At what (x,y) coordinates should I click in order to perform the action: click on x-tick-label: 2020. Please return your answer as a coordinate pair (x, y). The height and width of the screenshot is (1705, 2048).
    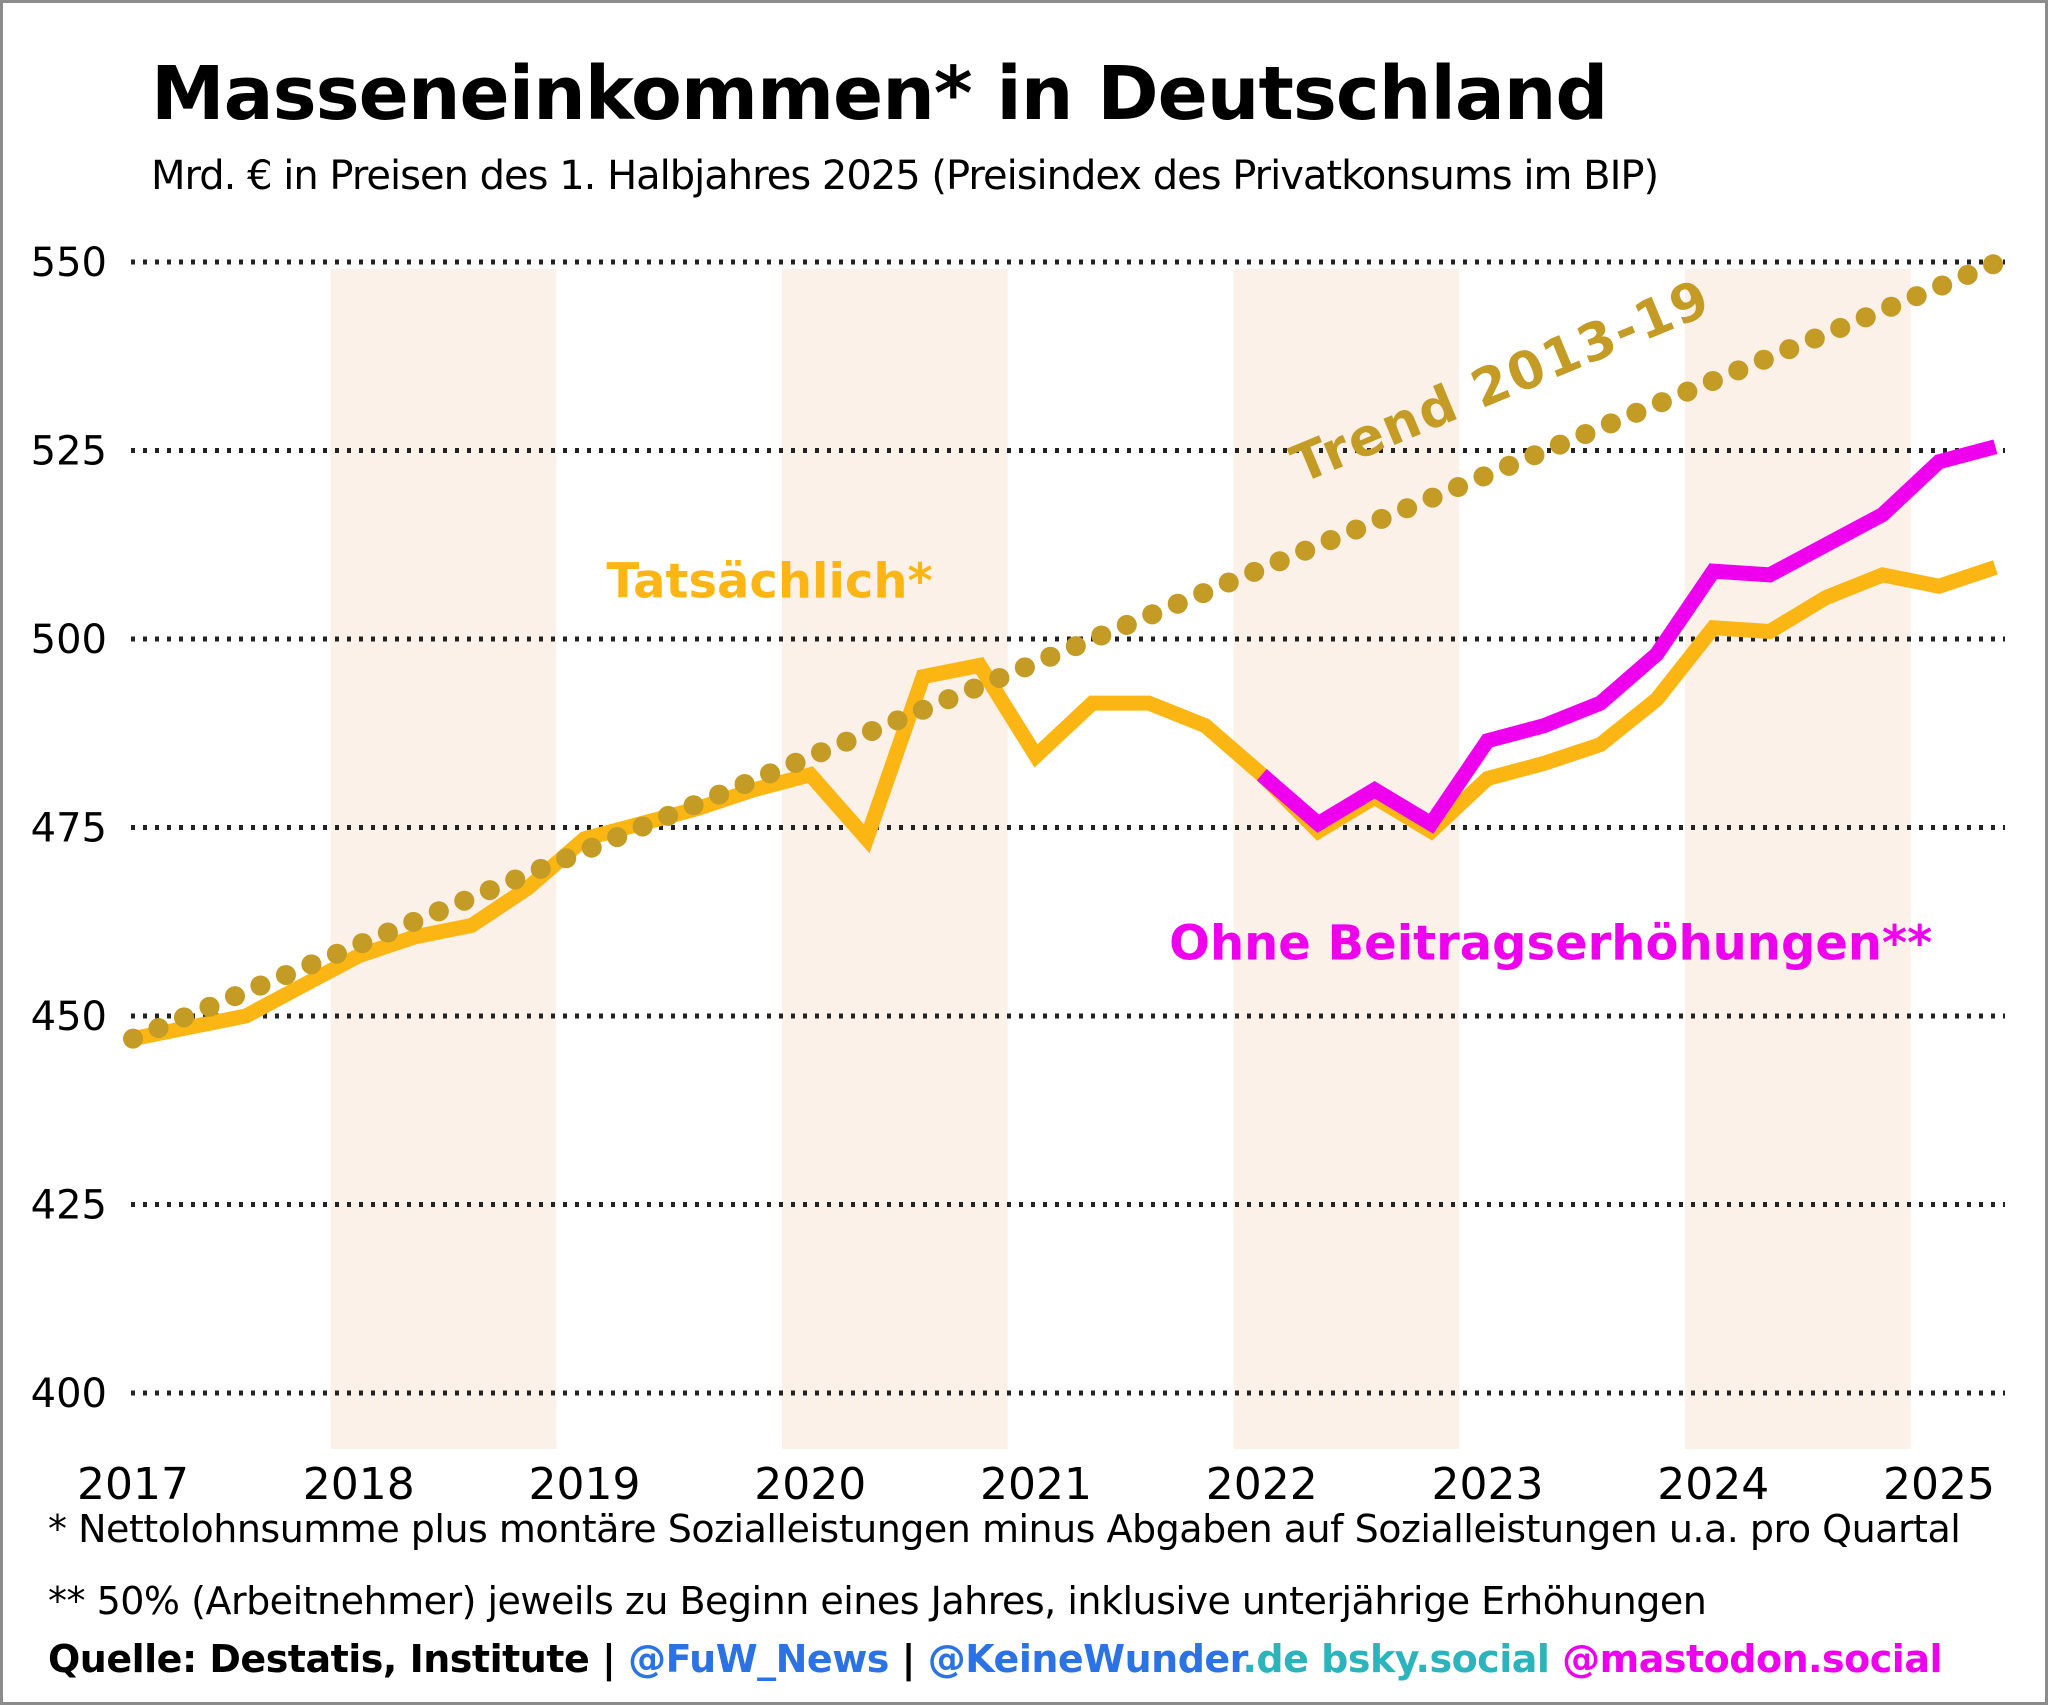
    Looking at the image, I should click on (810, 1484).